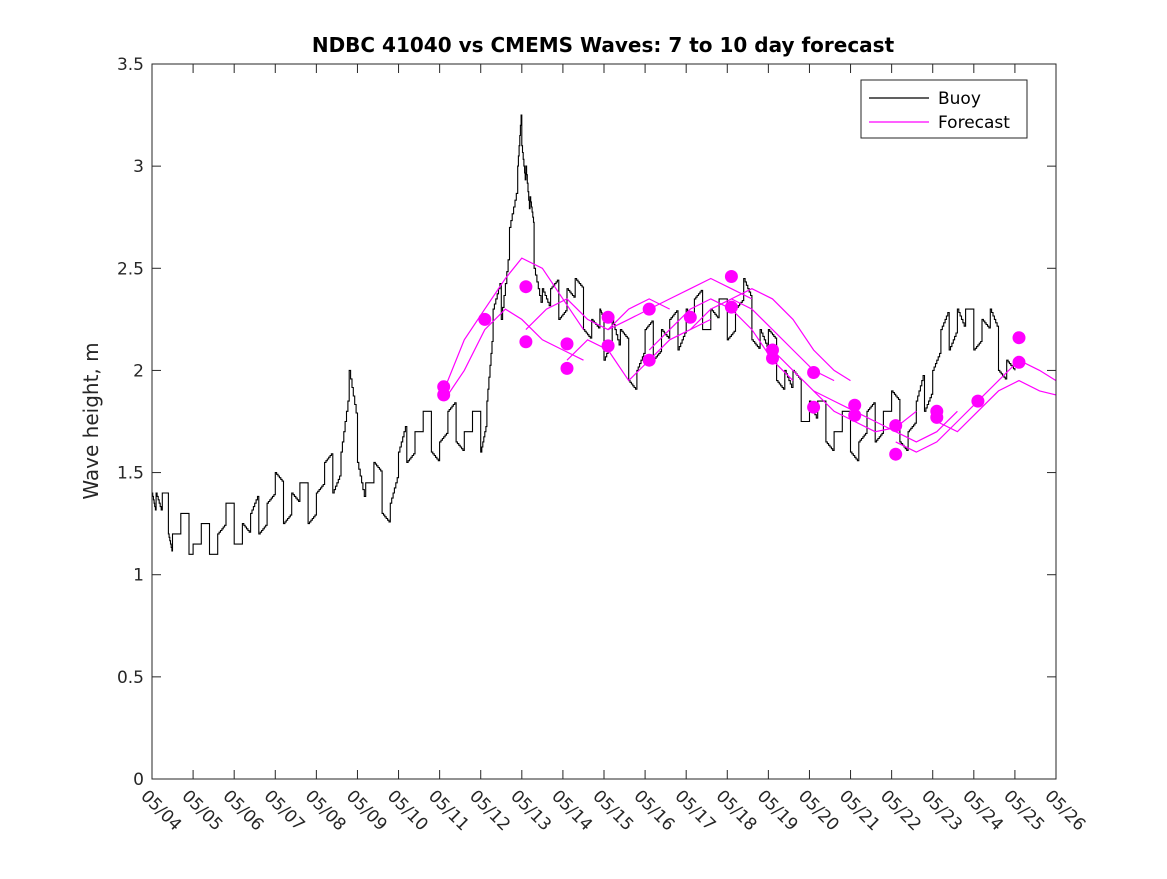 The image size is (1167, 879). What do you see at coordinates (818, 810) in the screenshot?
I see `x-tick-label: 05/20` at bounding box center [818, 810].